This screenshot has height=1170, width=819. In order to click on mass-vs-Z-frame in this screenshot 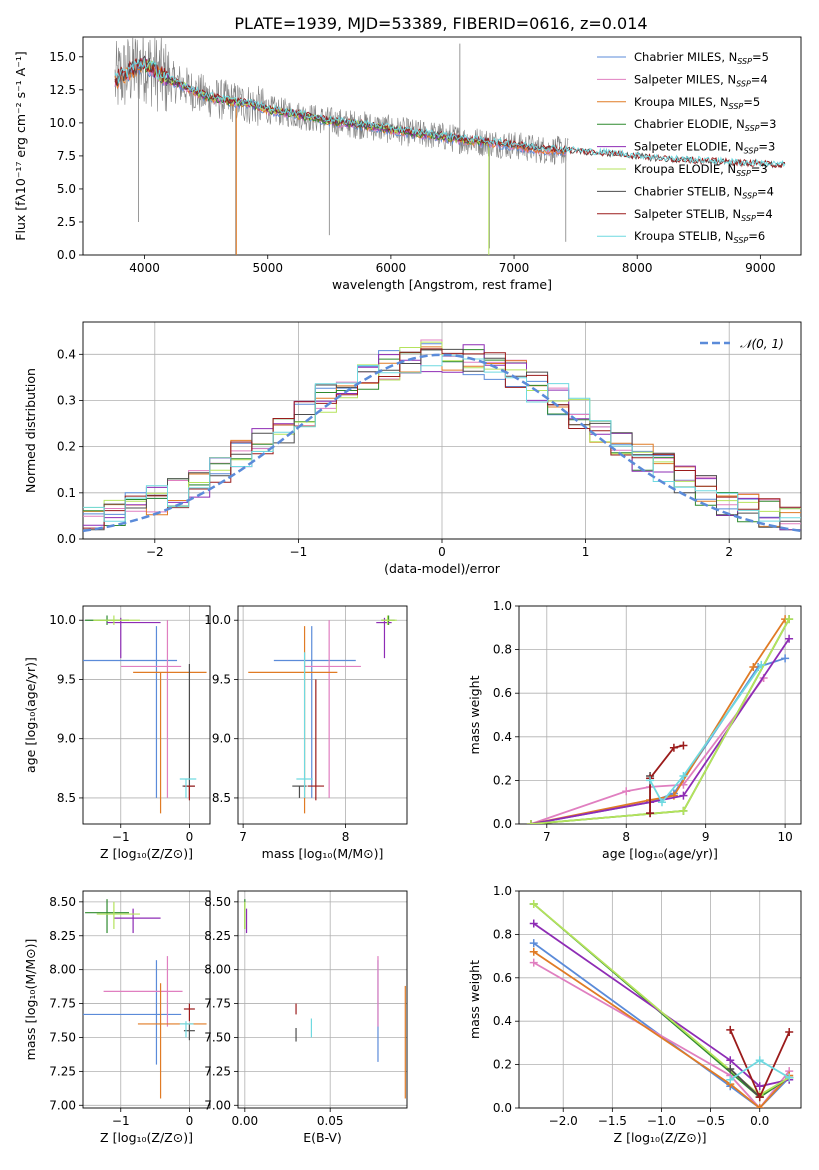, I will do `click(146, 999)`.